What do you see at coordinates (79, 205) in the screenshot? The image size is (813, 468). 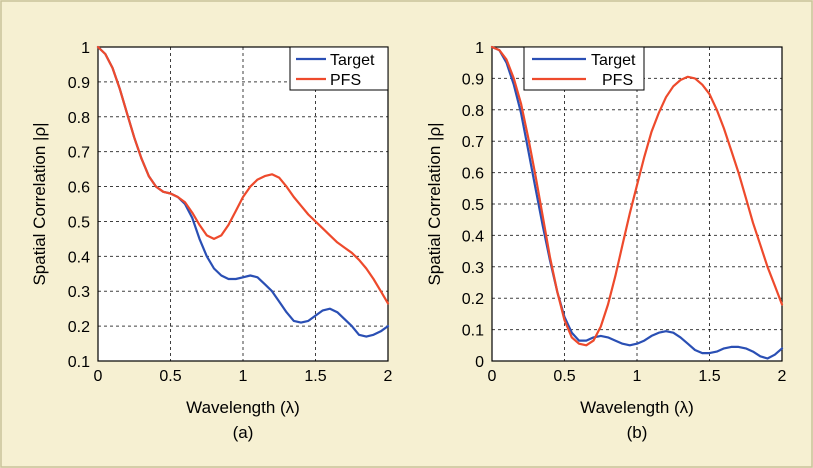 I see `y-tick-labels: 0.1 0.2 0.3 0.4 0.5 0.6 0.7 0.8 0.9 1` at bounding box center [79, 205].